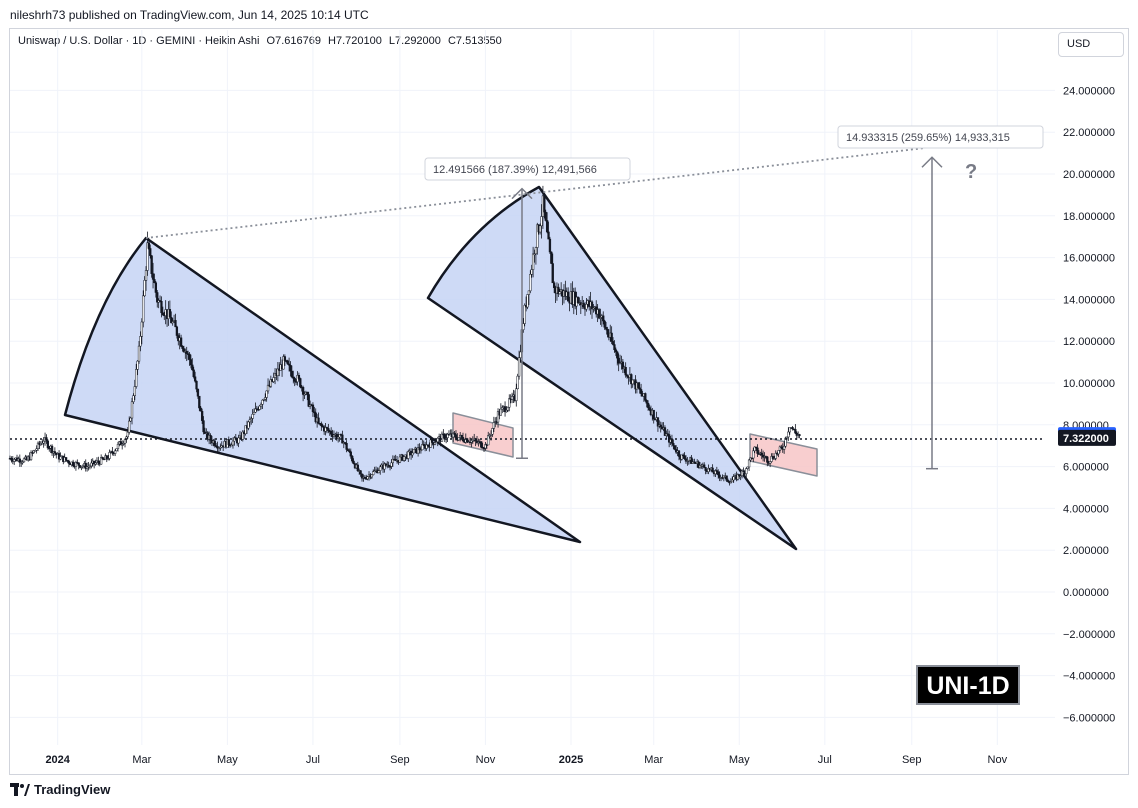 The image size is (1138, 808). What do you see at coordinates (1089, 217) in the screenshot?
I see `y-tick-label: 18.000000` at bounding box center [1089, 217].